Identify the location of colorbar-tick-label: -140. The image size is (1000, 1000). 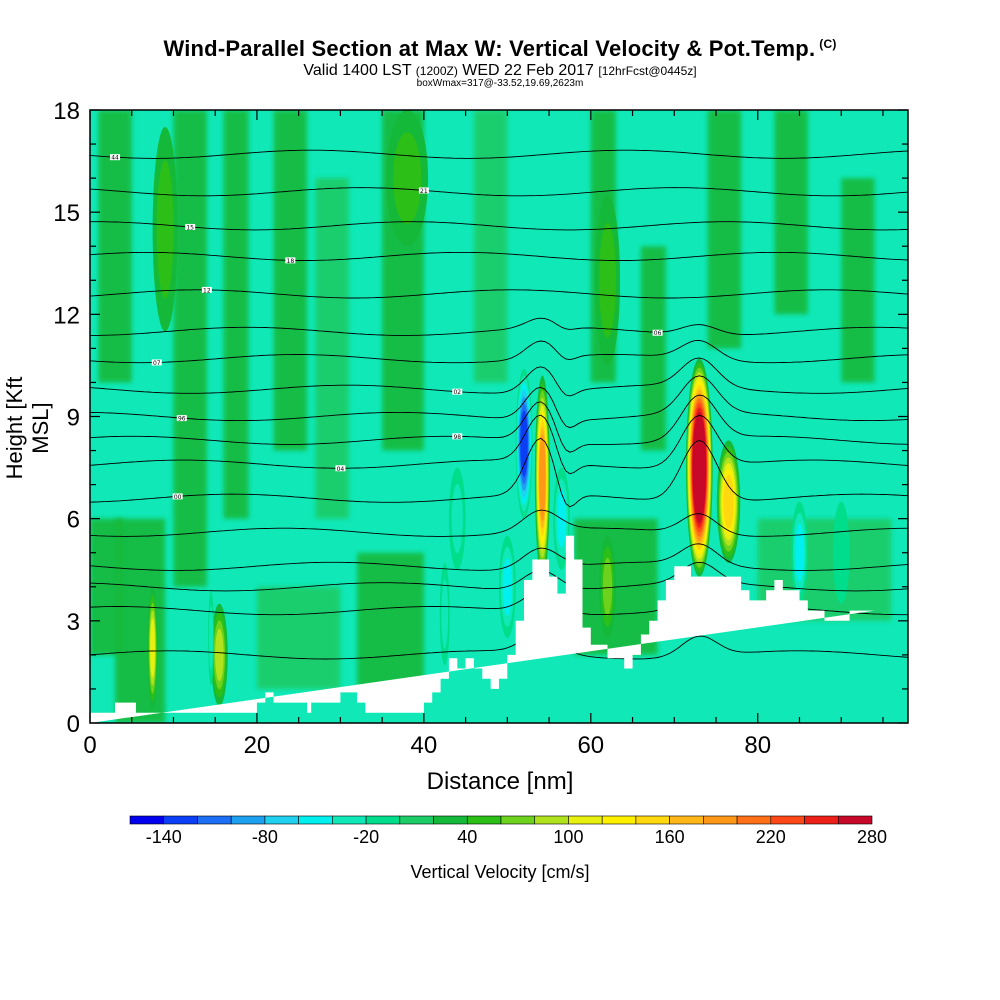
(164, 837).